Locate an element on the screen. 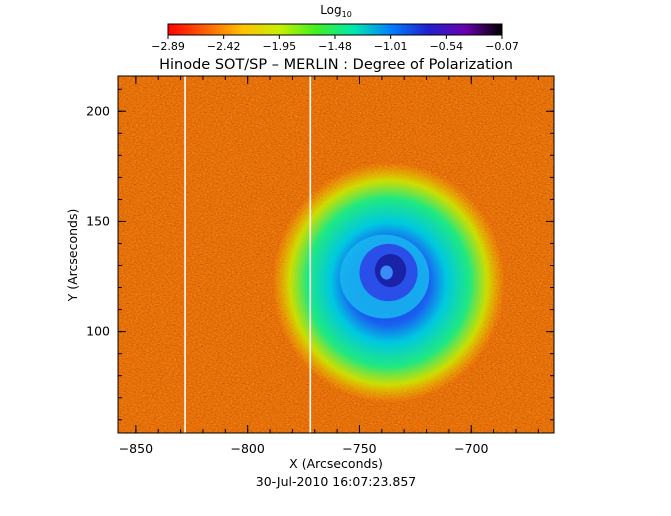 This screenshot has height=516, width=671. x-tick-label: −850 is located at coordinates (136, 448).